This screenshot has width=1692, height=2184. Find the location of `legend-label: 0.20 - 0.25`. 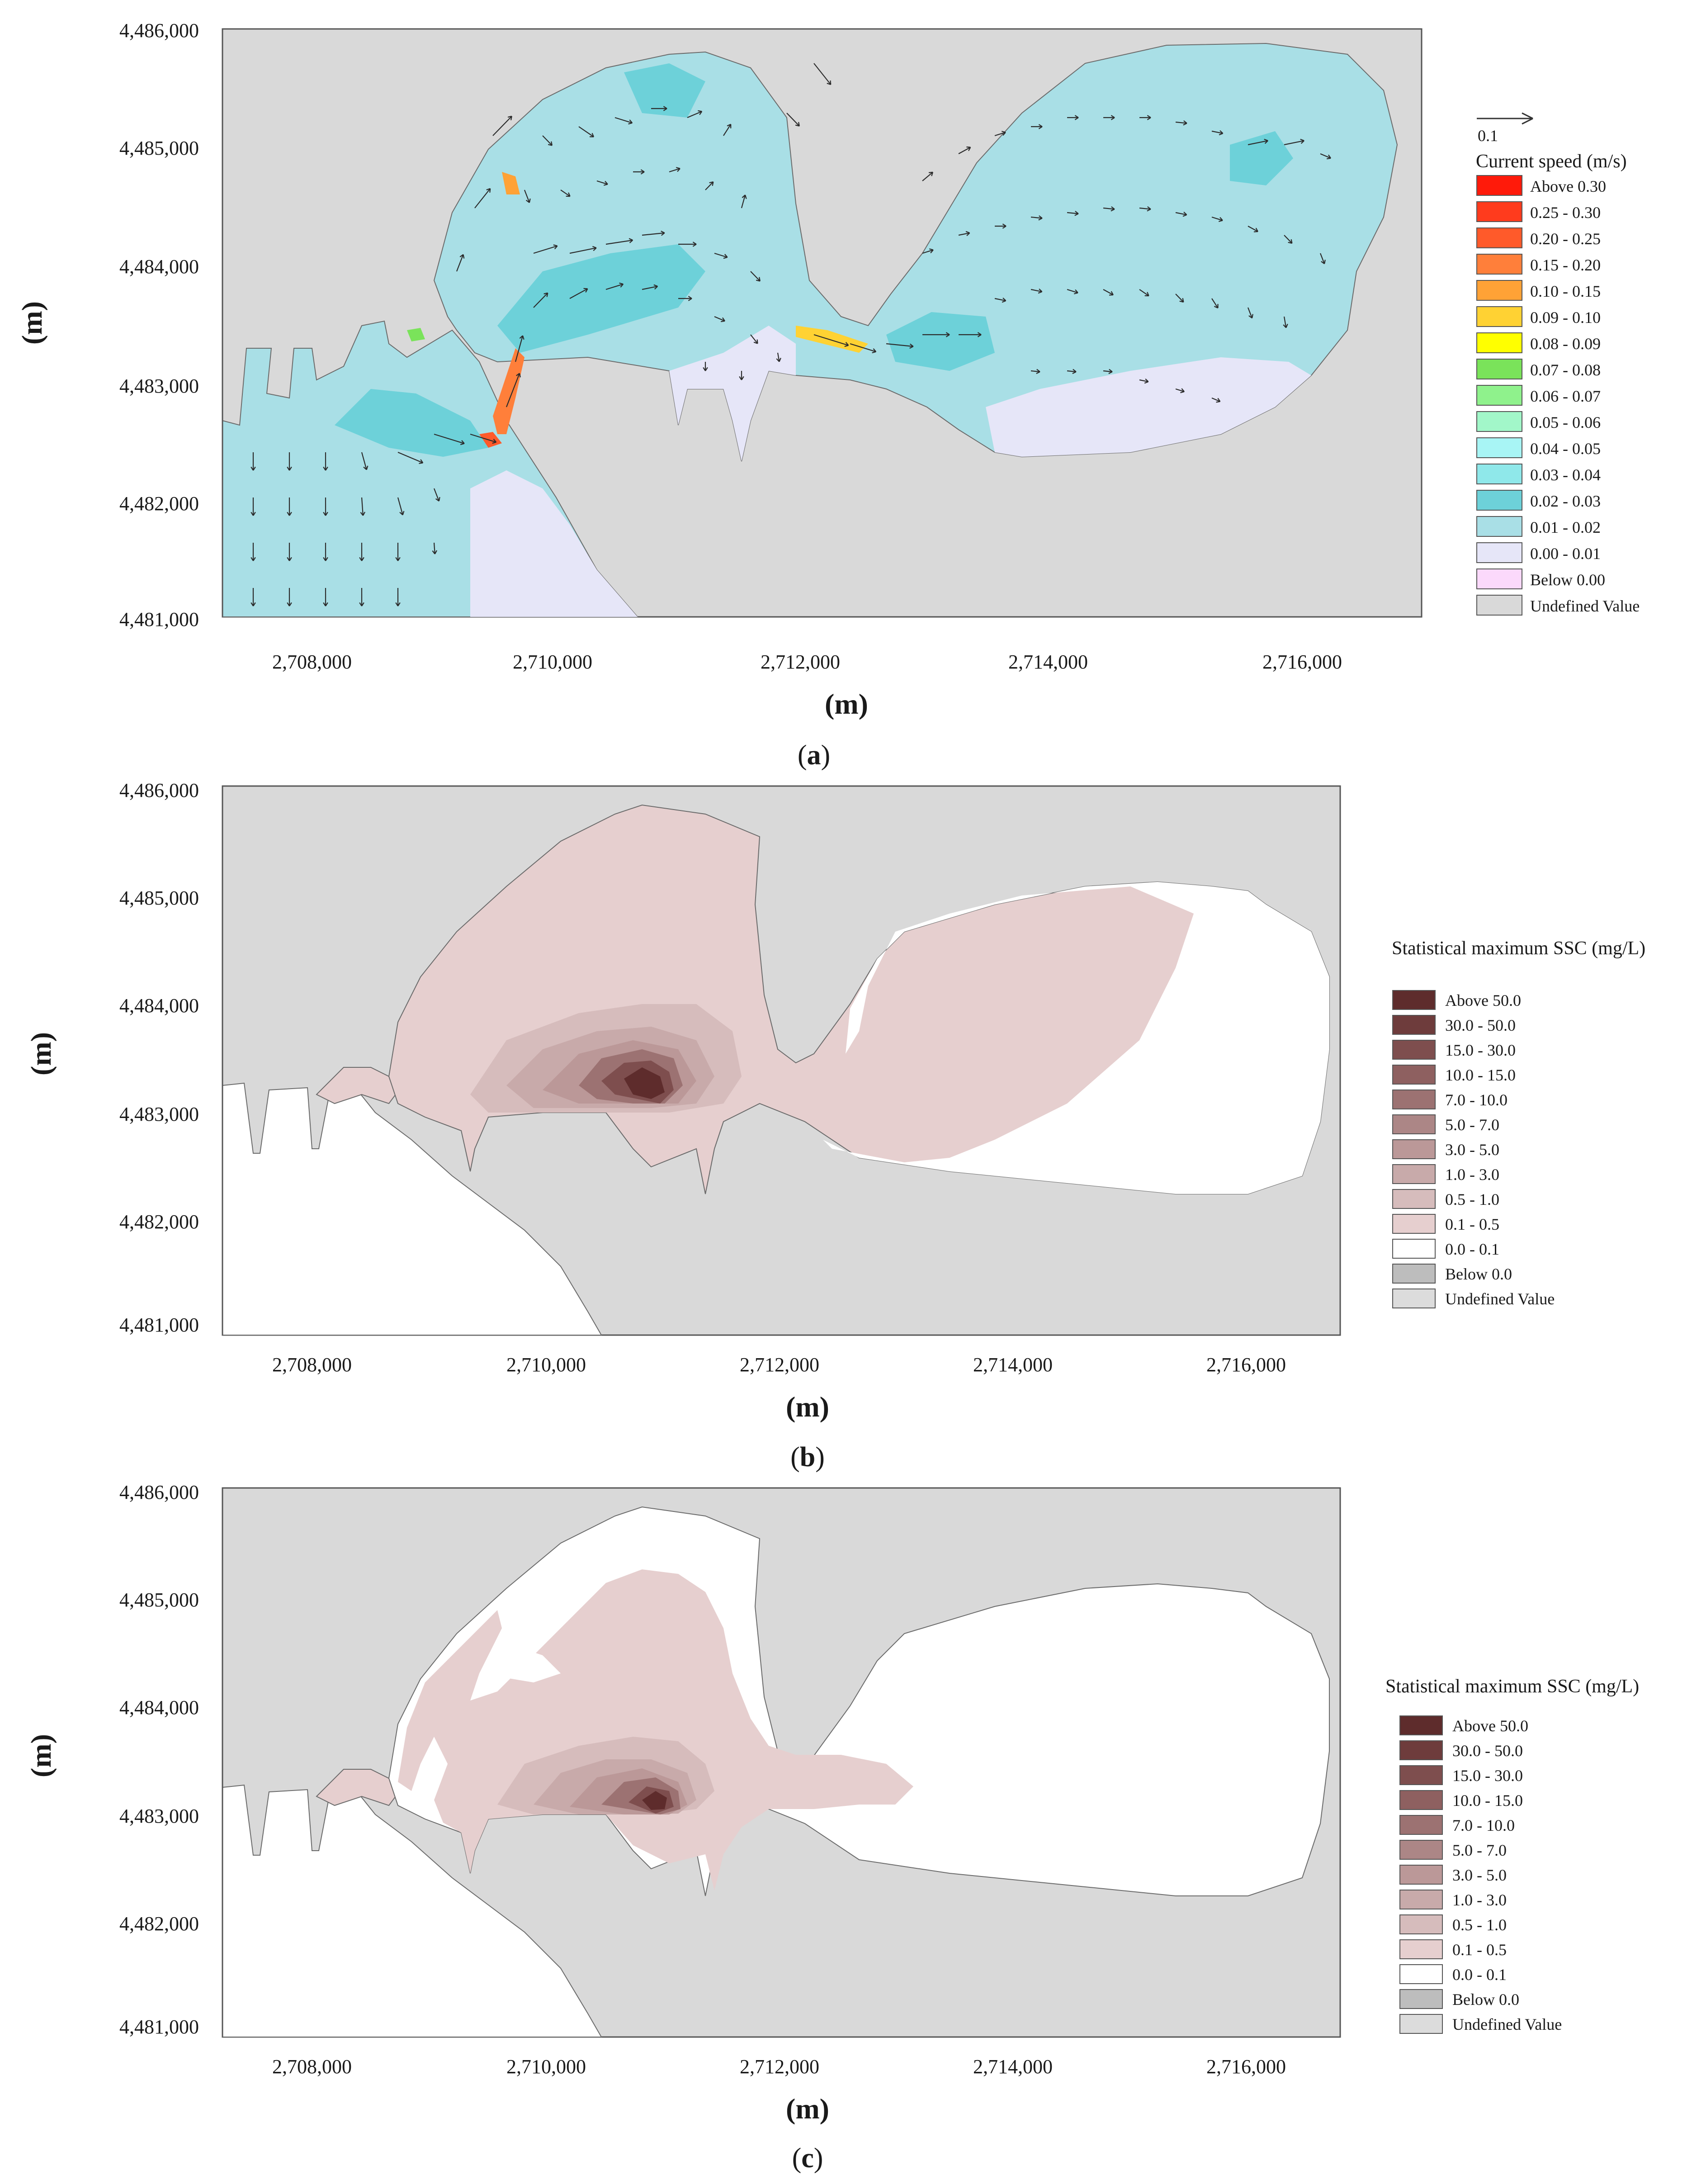

legend-label: 0.20 - 0.25 is located at coordinates (1565, 239).